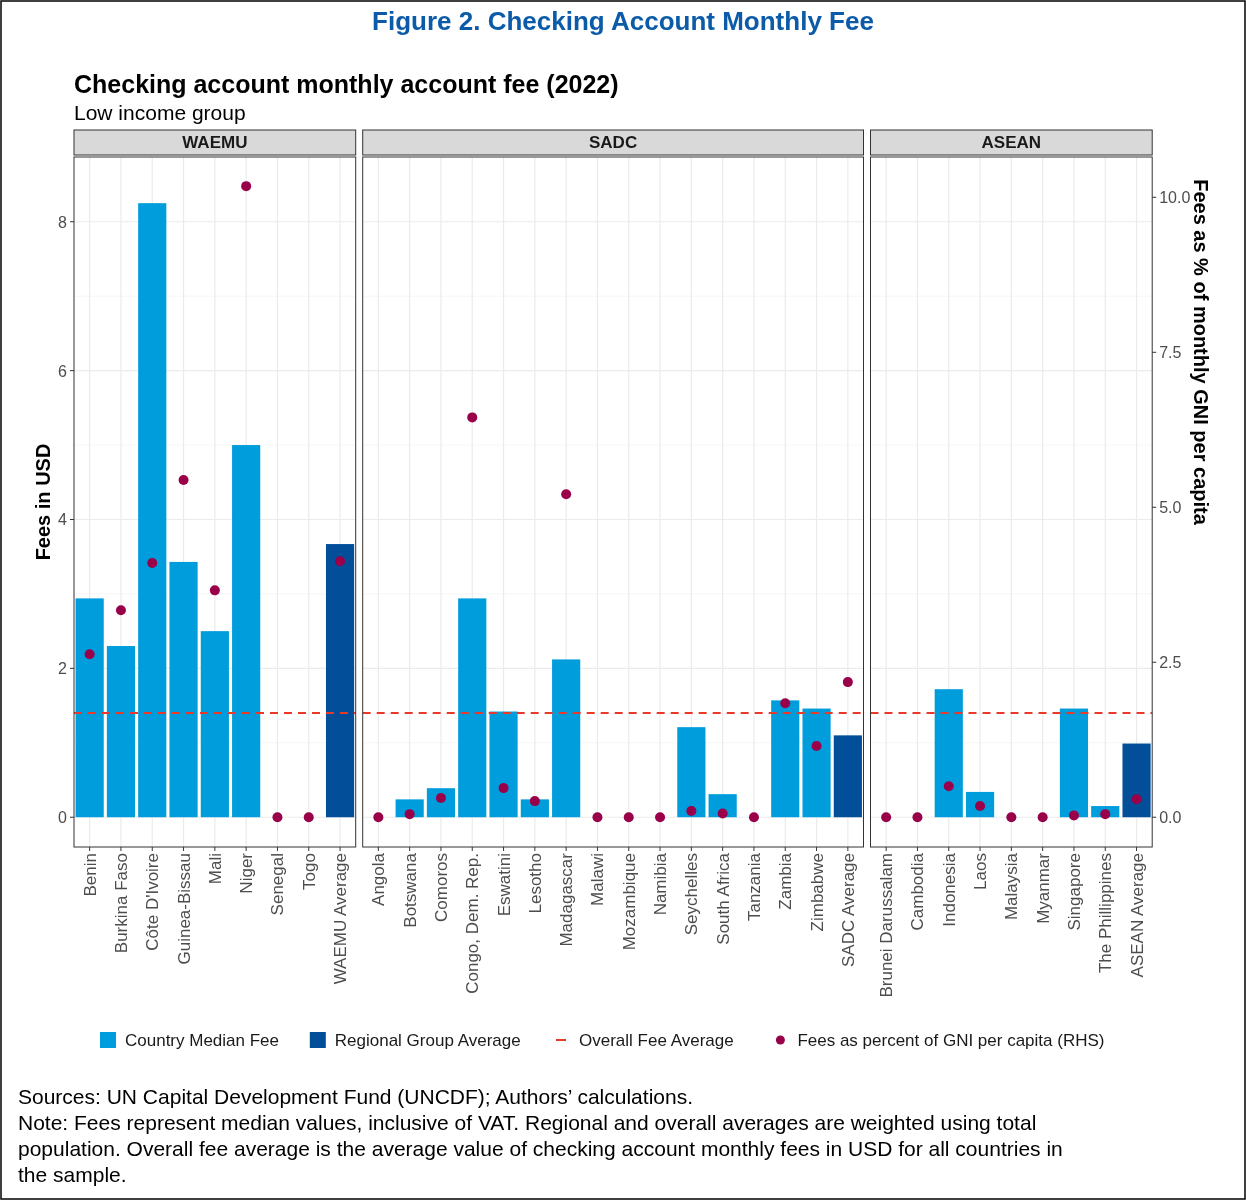 Image resolution: width=1246 pixels, height=1200 pixels. What do you see at coordinates (63, 222) in the screenshot?
I see `y-tick-label: 8` at bounding box center [63, 222].